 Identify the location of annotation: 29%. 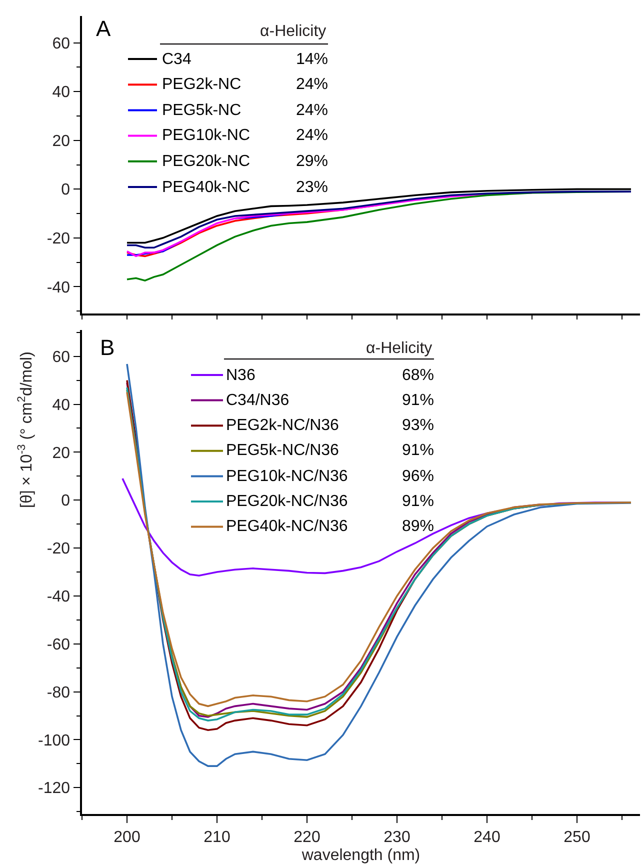
(312, 161).